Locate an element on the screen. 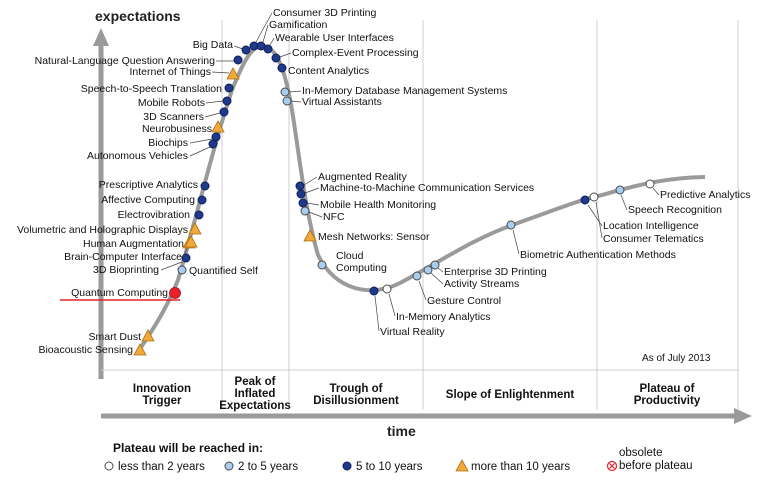 The width and height of the screenshot is (757, 483). legend-title: Plateau will be reached in: is located at coordinates (188, 448).